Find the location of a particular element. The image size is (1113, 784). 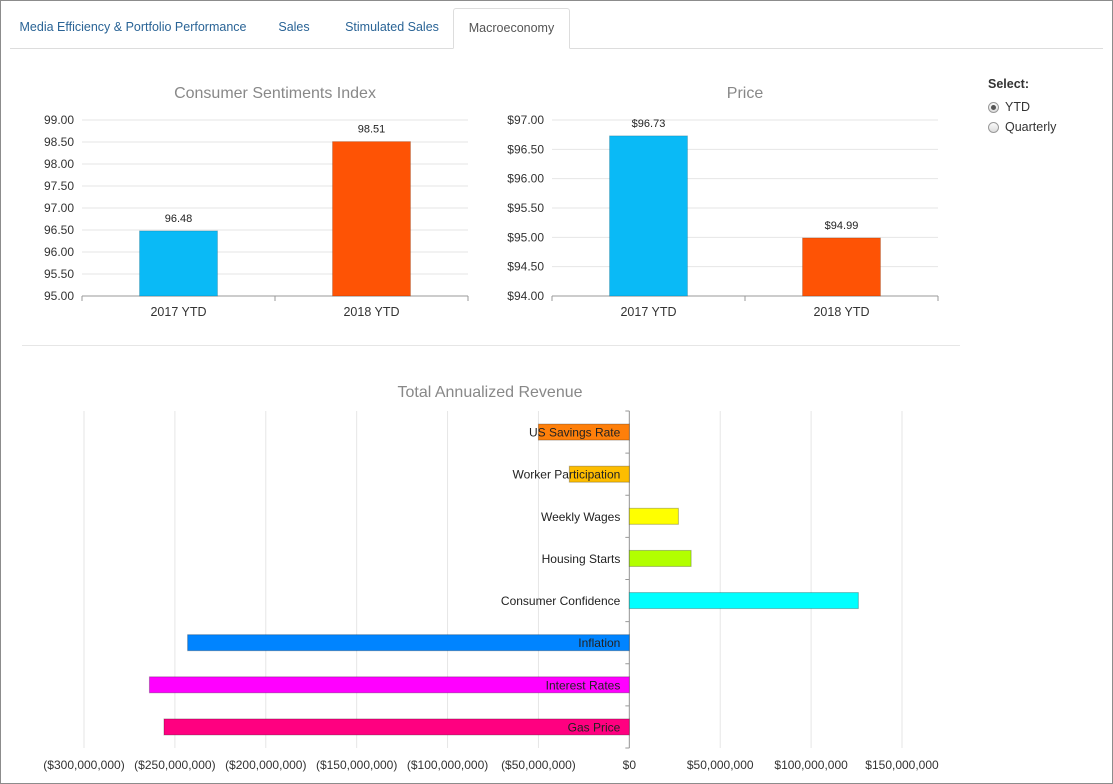

cs-bar-2018-ytd is located at coordinates (371, 219).